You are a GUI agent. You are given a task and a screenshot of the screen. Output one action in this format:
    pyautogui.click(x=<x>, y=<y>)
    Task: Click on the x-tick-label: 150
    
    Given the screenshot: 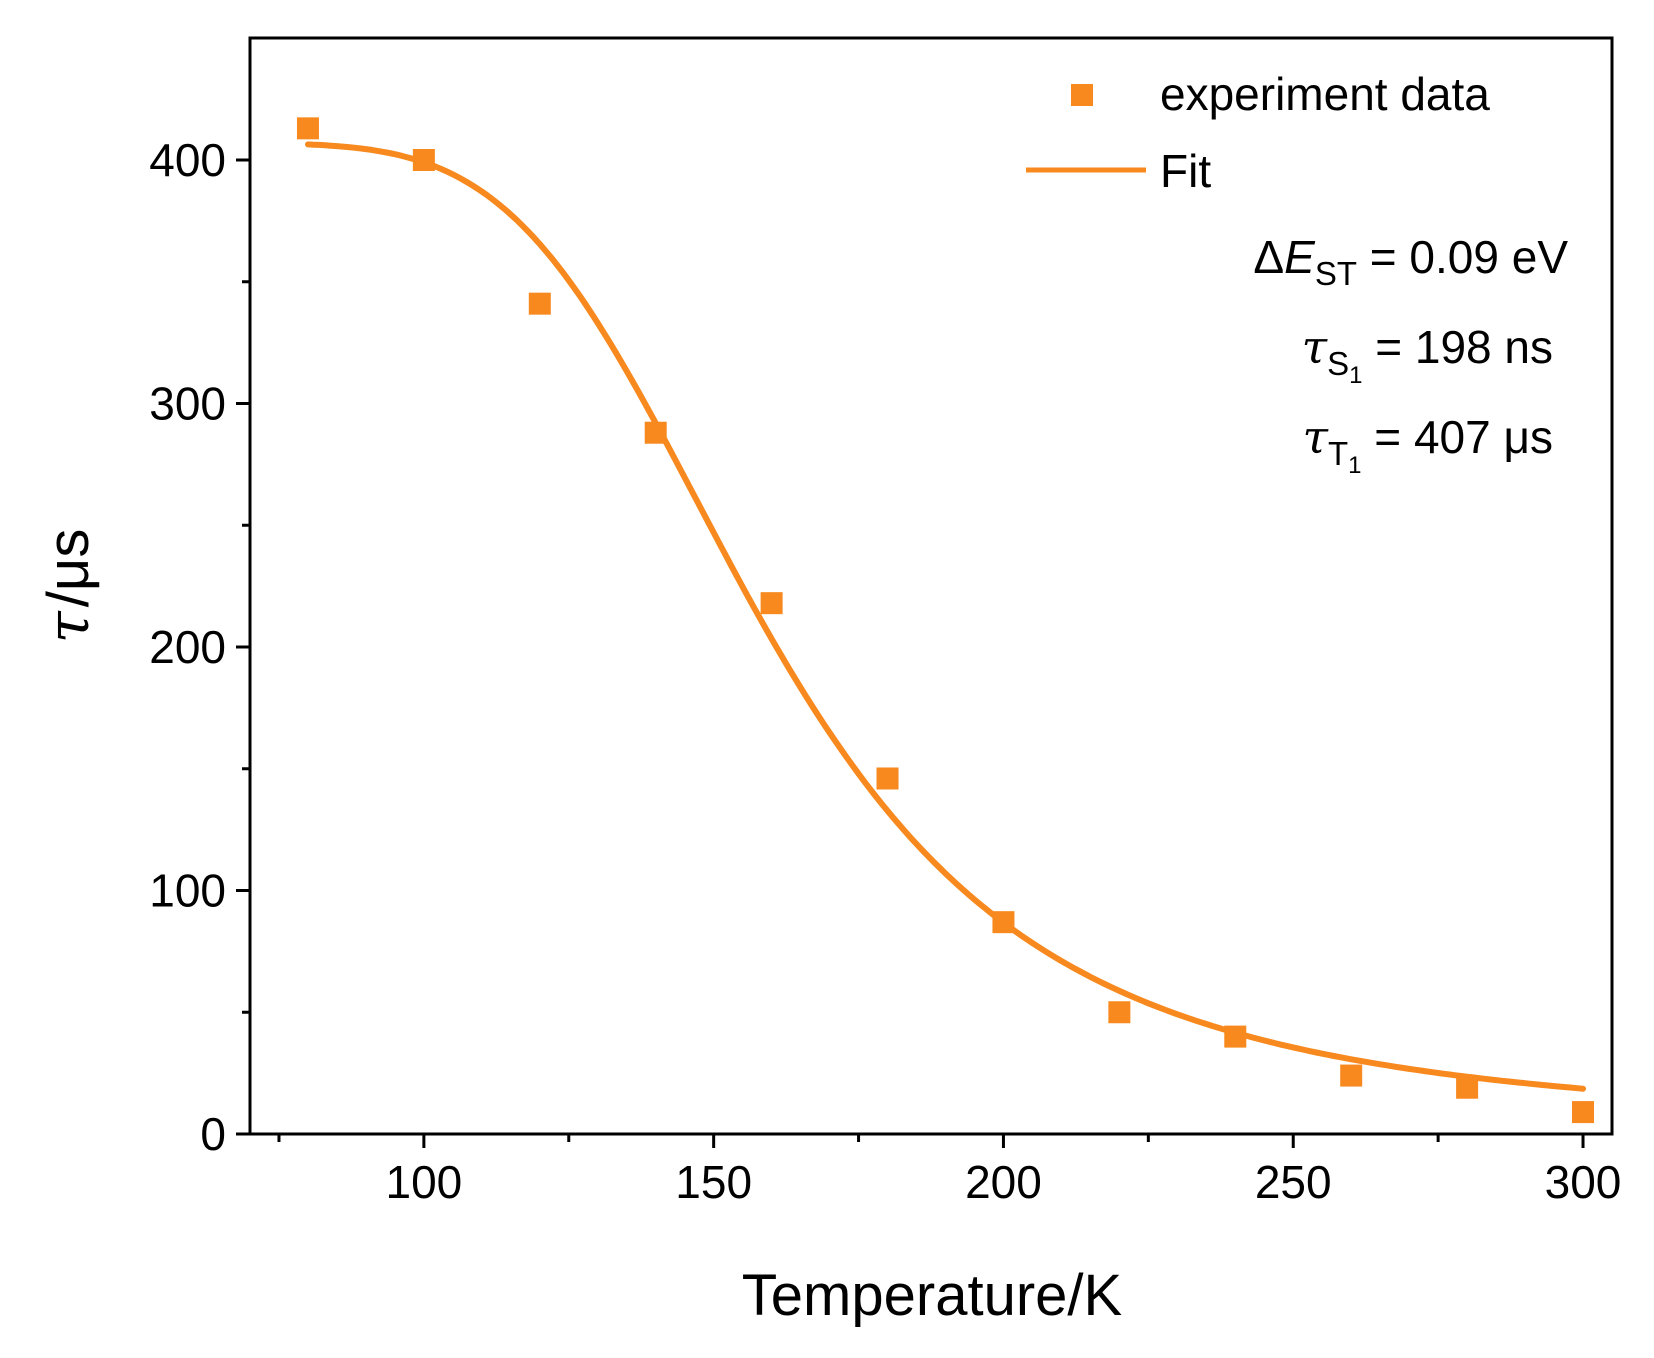 What is the action you would take?
    pyautogui.click(x=713, y=1182)
    